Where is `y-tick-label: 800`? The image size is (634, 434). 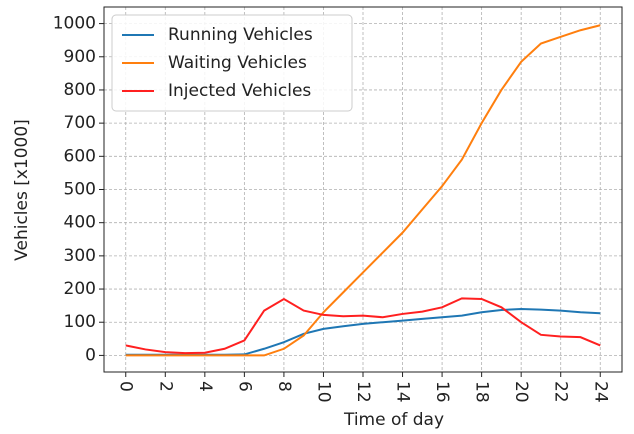
y-tick-label: 800 is located at coordinates (80, 90).